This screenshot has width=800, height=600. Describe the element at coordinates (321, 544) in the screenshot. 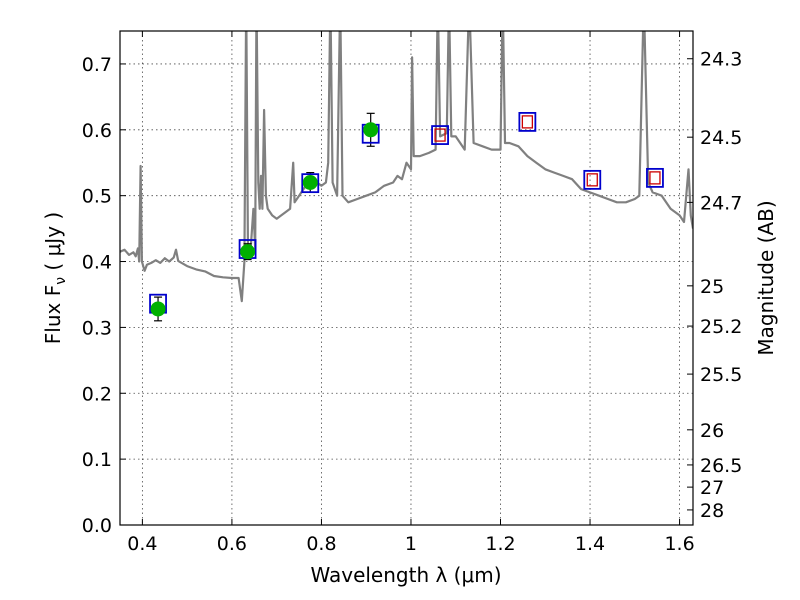

I see `x-tick-label: 0.8` at that location.